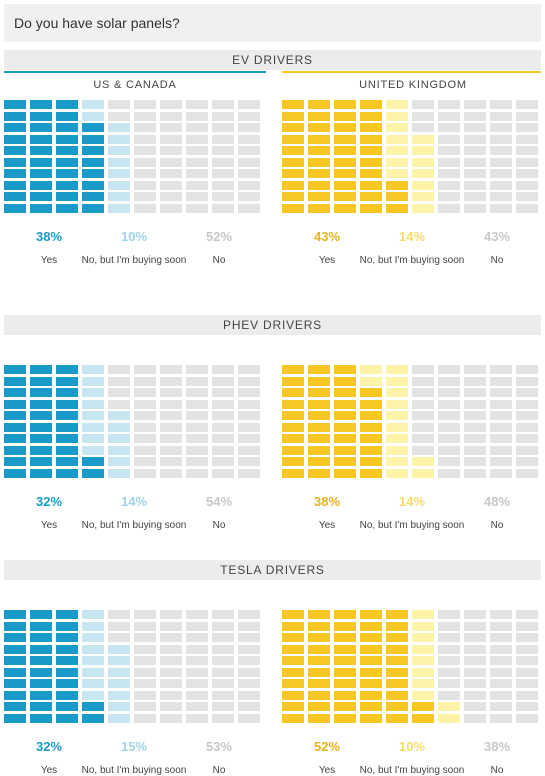 The height and width of the screenshot is (776, 545). I want to click on question-title: Do you have solar panels?, so click(272, 23).